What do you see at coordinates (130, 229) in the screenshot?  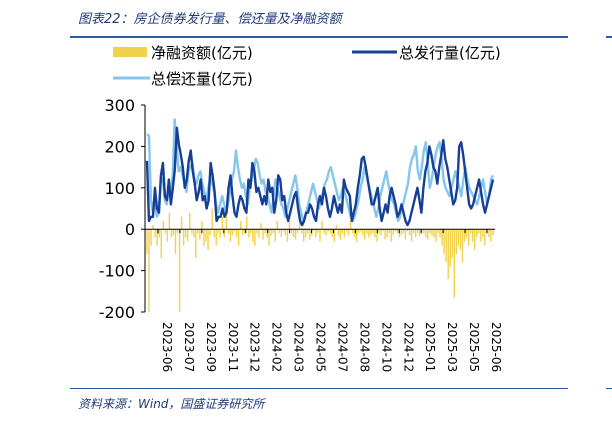 I see `y-tick-label: 0` at bounding box center [130, 229].